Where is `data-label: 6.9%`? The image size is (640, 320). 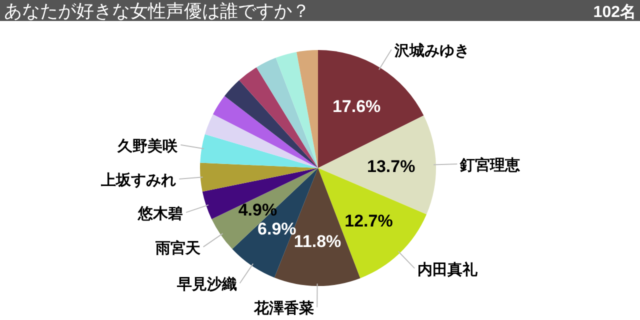 data-label: 6.9% is located at coordinates (277, 229).